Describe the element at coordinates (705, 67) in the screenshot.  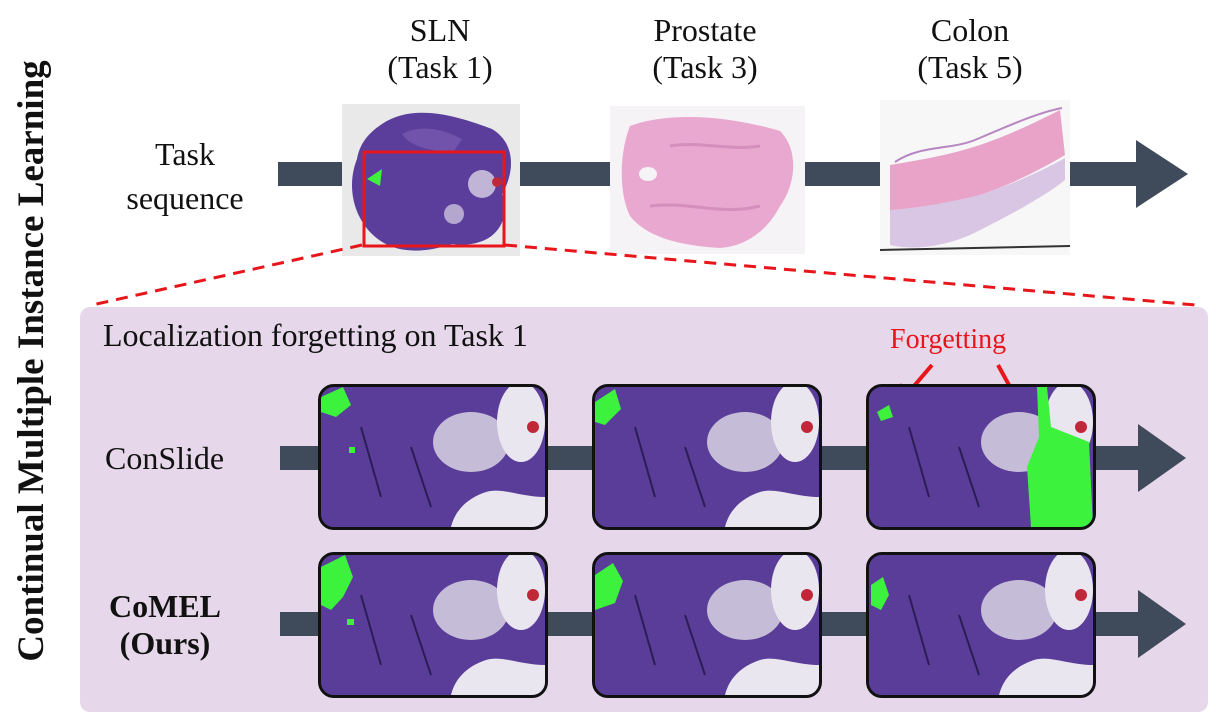
I see `task-sub: (Task 3)` at that location.